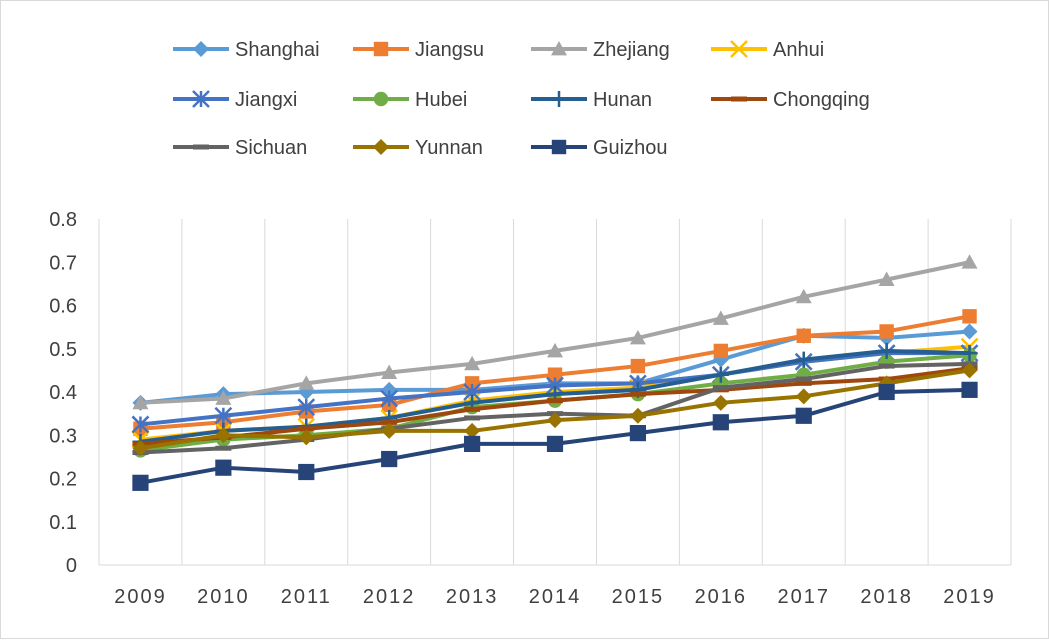  What do you see at coordinates (630, 148) in the screenshot?
I see `legend-label: Guizhou` at bounding box center [630, 148].